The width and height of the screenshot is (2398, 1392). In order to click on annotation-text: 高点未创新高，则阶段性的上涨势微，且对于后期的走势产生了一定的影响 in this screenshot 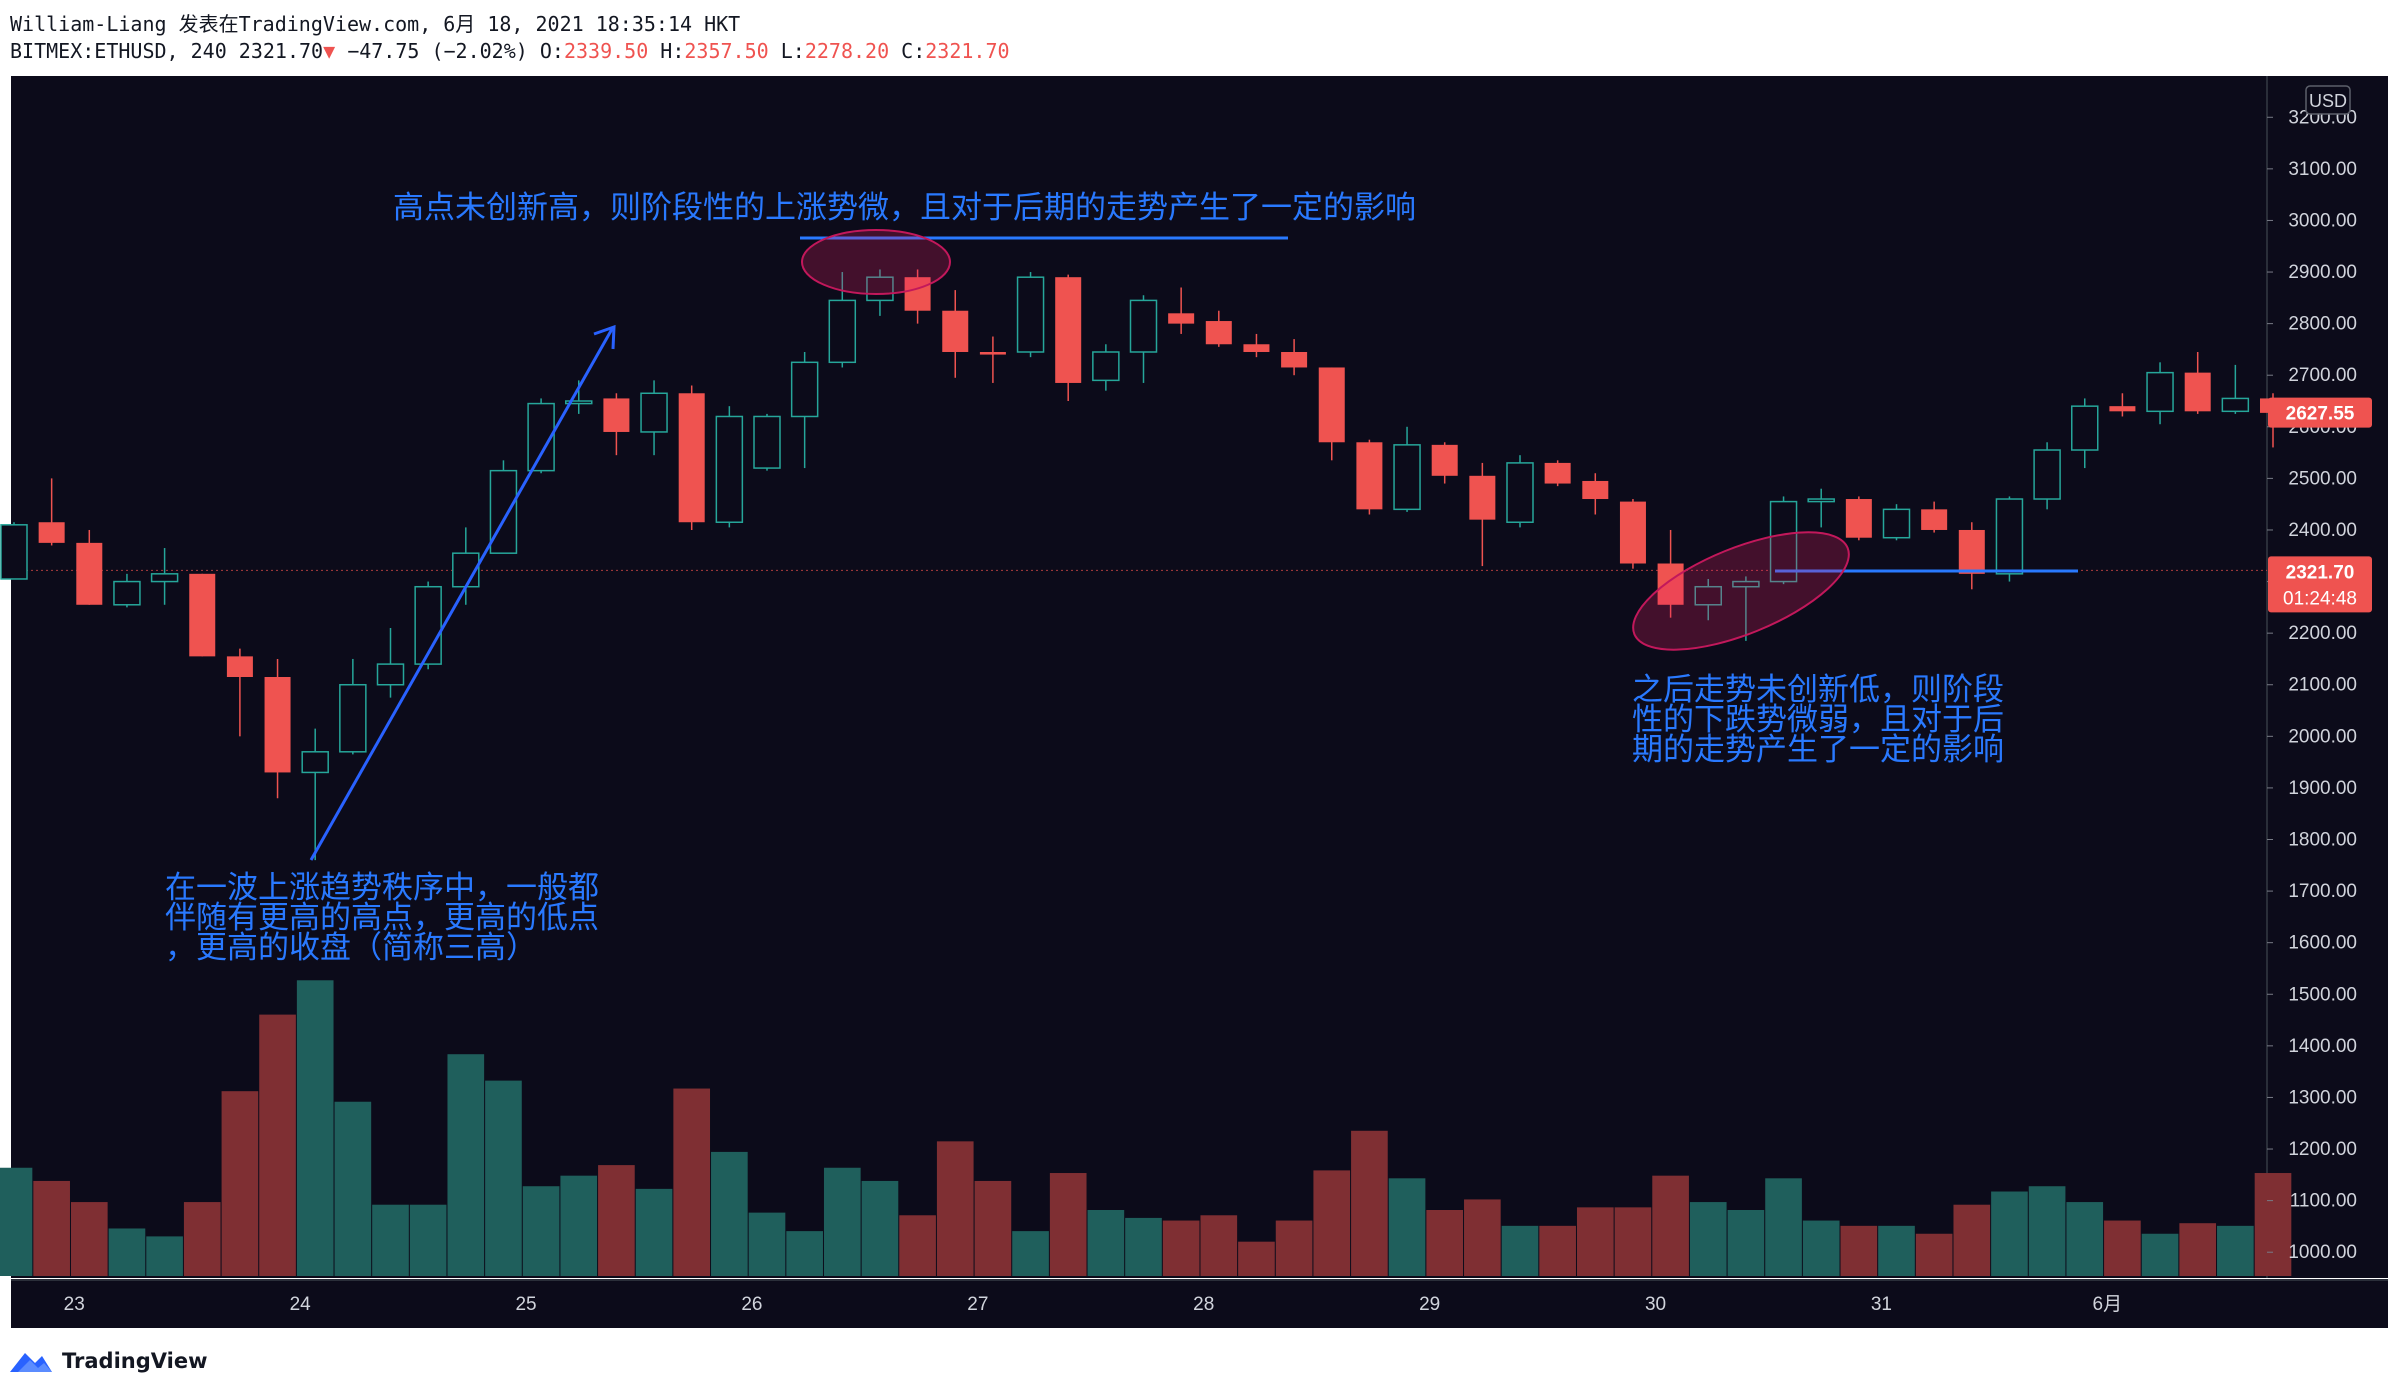, I will do `click(904, 208)`.